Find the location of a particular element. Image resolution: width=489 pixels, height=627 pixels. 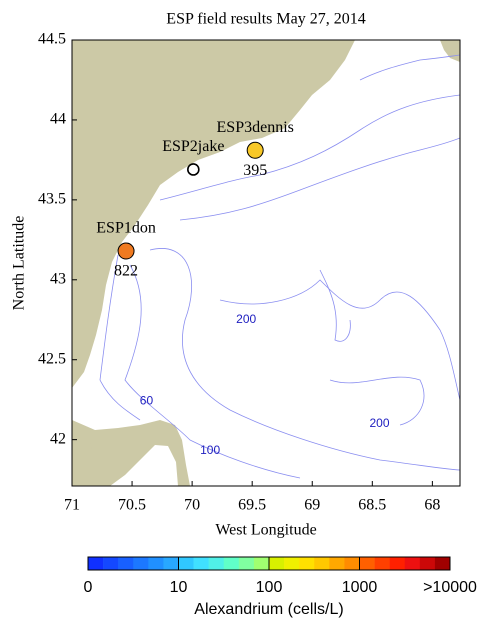

cape-cod is located at coordinates (131, 453).